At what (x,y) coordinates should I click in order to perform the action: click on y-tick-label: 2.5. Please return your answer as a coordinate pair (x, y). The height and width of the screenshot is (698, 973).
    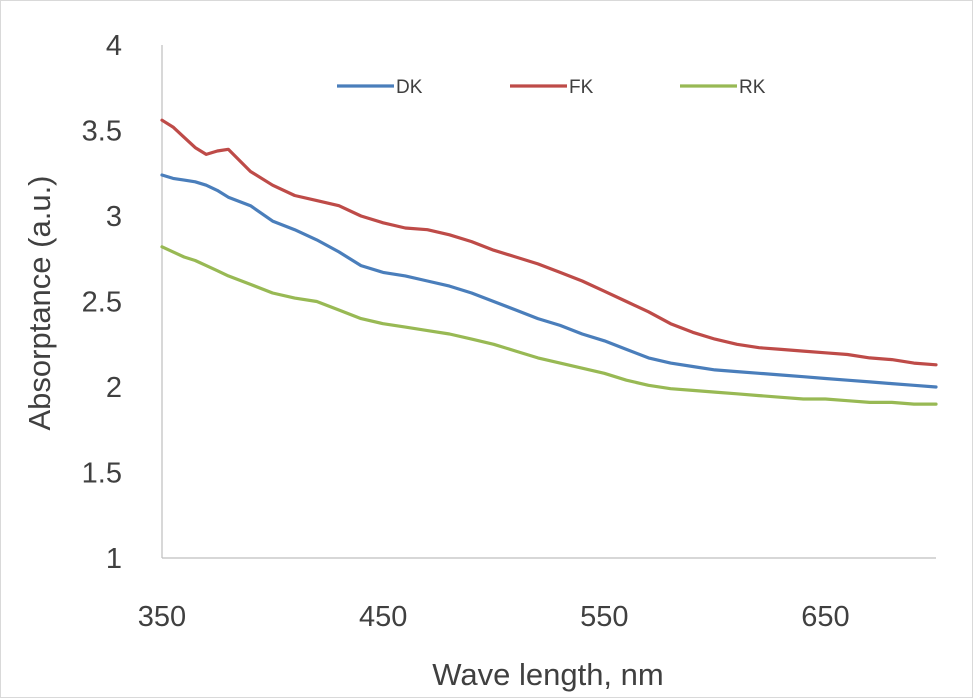
    Looking at the image, I should click on (102, 303).